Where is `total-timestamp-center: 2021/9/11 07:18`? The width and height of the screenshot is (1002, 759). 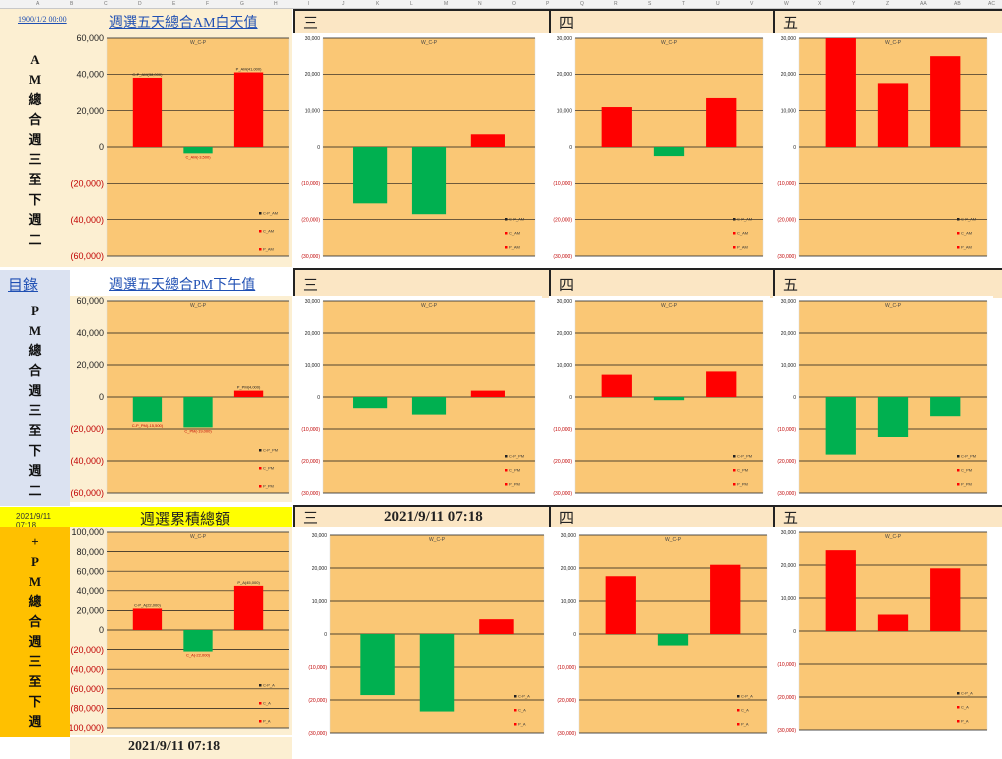
total-timestamp-center: 2021/9/11 07:18 is located at coordinates (433, 516).